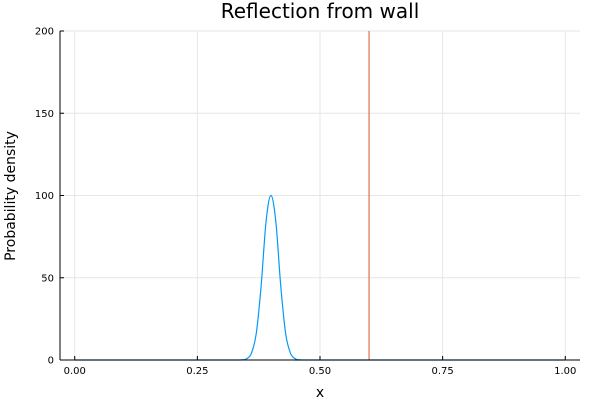 This screenshot has height=400, width=600. I want to click on x-tick-label: 1.00, so click(565, 371).